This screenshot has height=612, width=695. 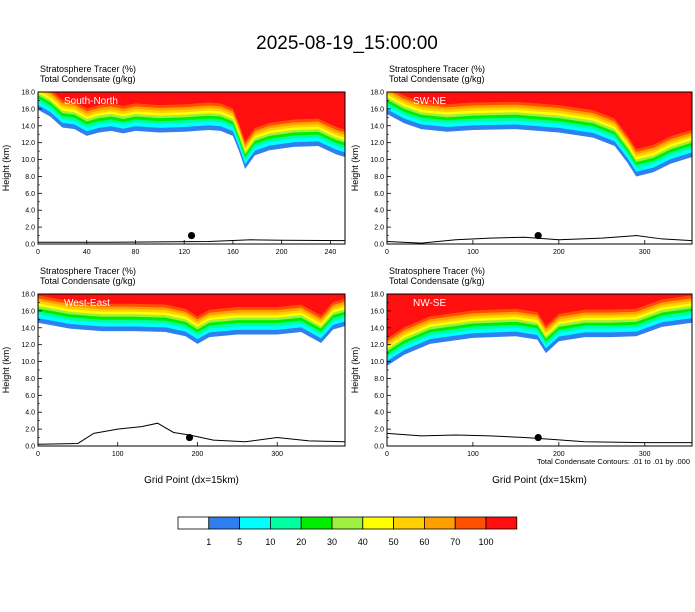 I want to click on colorbar: 1 5 10 20 30 40 50 60 70 100, so click(x=347, y=531).